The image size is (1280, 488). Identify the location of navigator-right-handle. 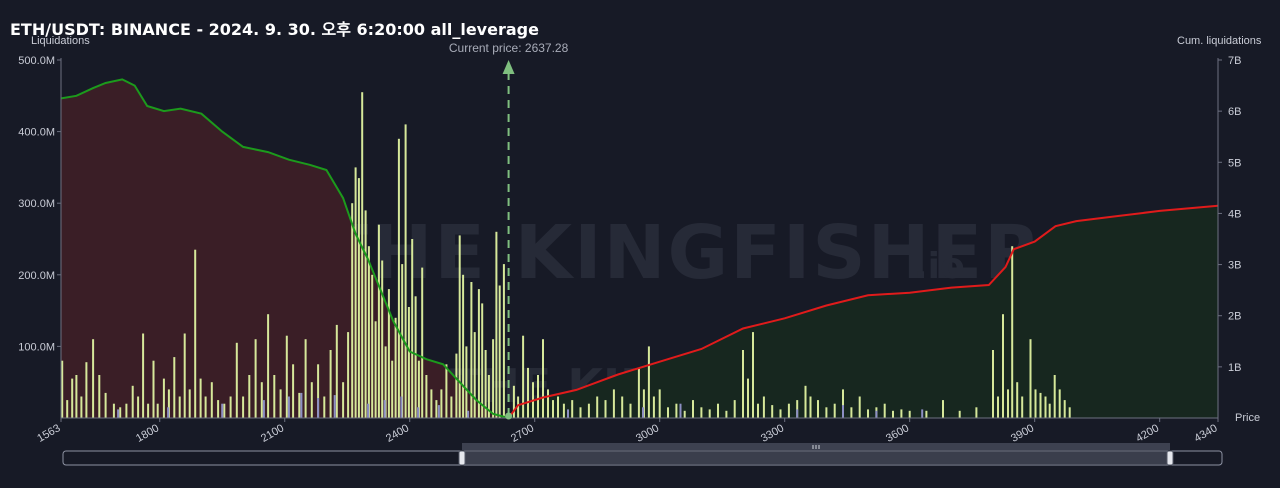
(1170, 458).